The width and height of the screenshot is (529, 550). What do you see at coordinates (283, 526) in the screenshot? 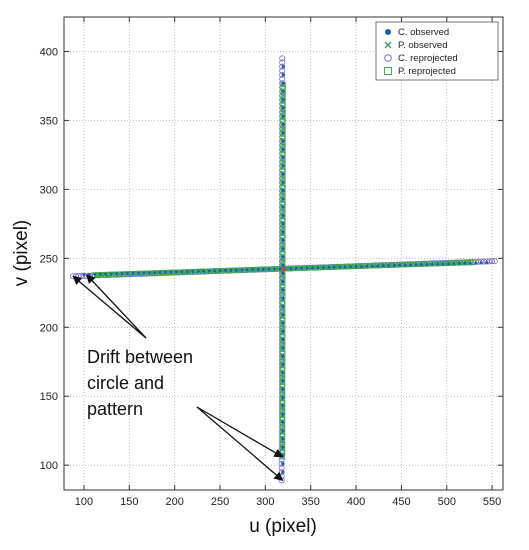
I see `x-axis-label: u (pixel)` at bounding box center [283, 526].